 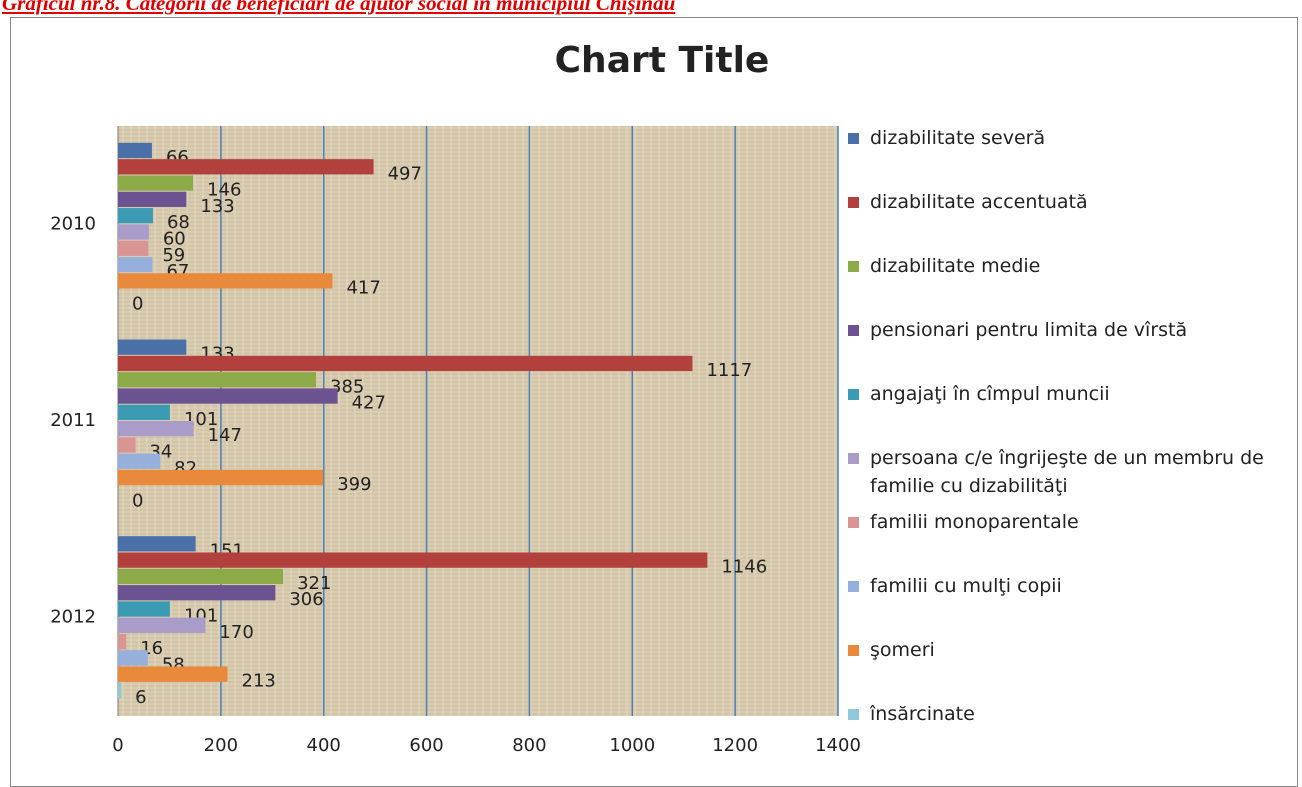 I want to click on legend-item: dizabilitate severă, so click(x=1068, y=138).